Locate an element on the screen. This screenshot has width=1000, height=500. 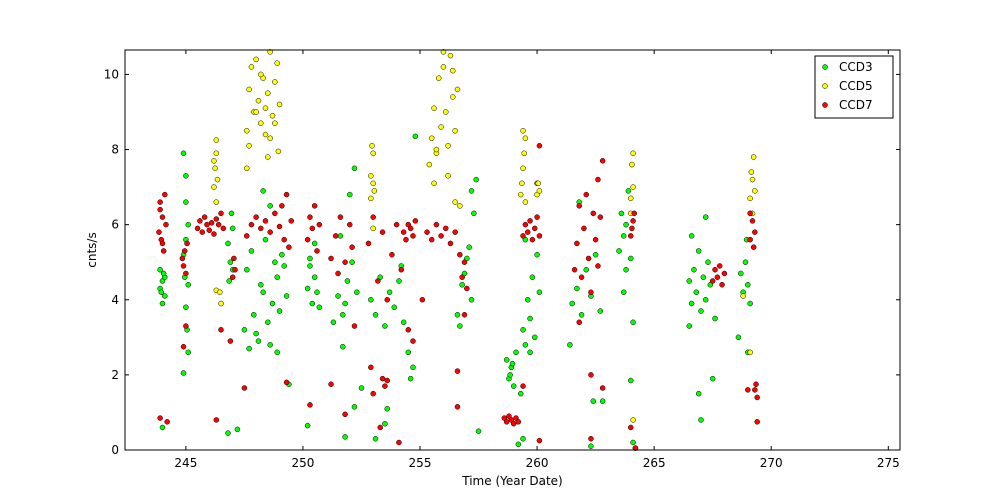
legend-marker is located at coordinates (825, 67).